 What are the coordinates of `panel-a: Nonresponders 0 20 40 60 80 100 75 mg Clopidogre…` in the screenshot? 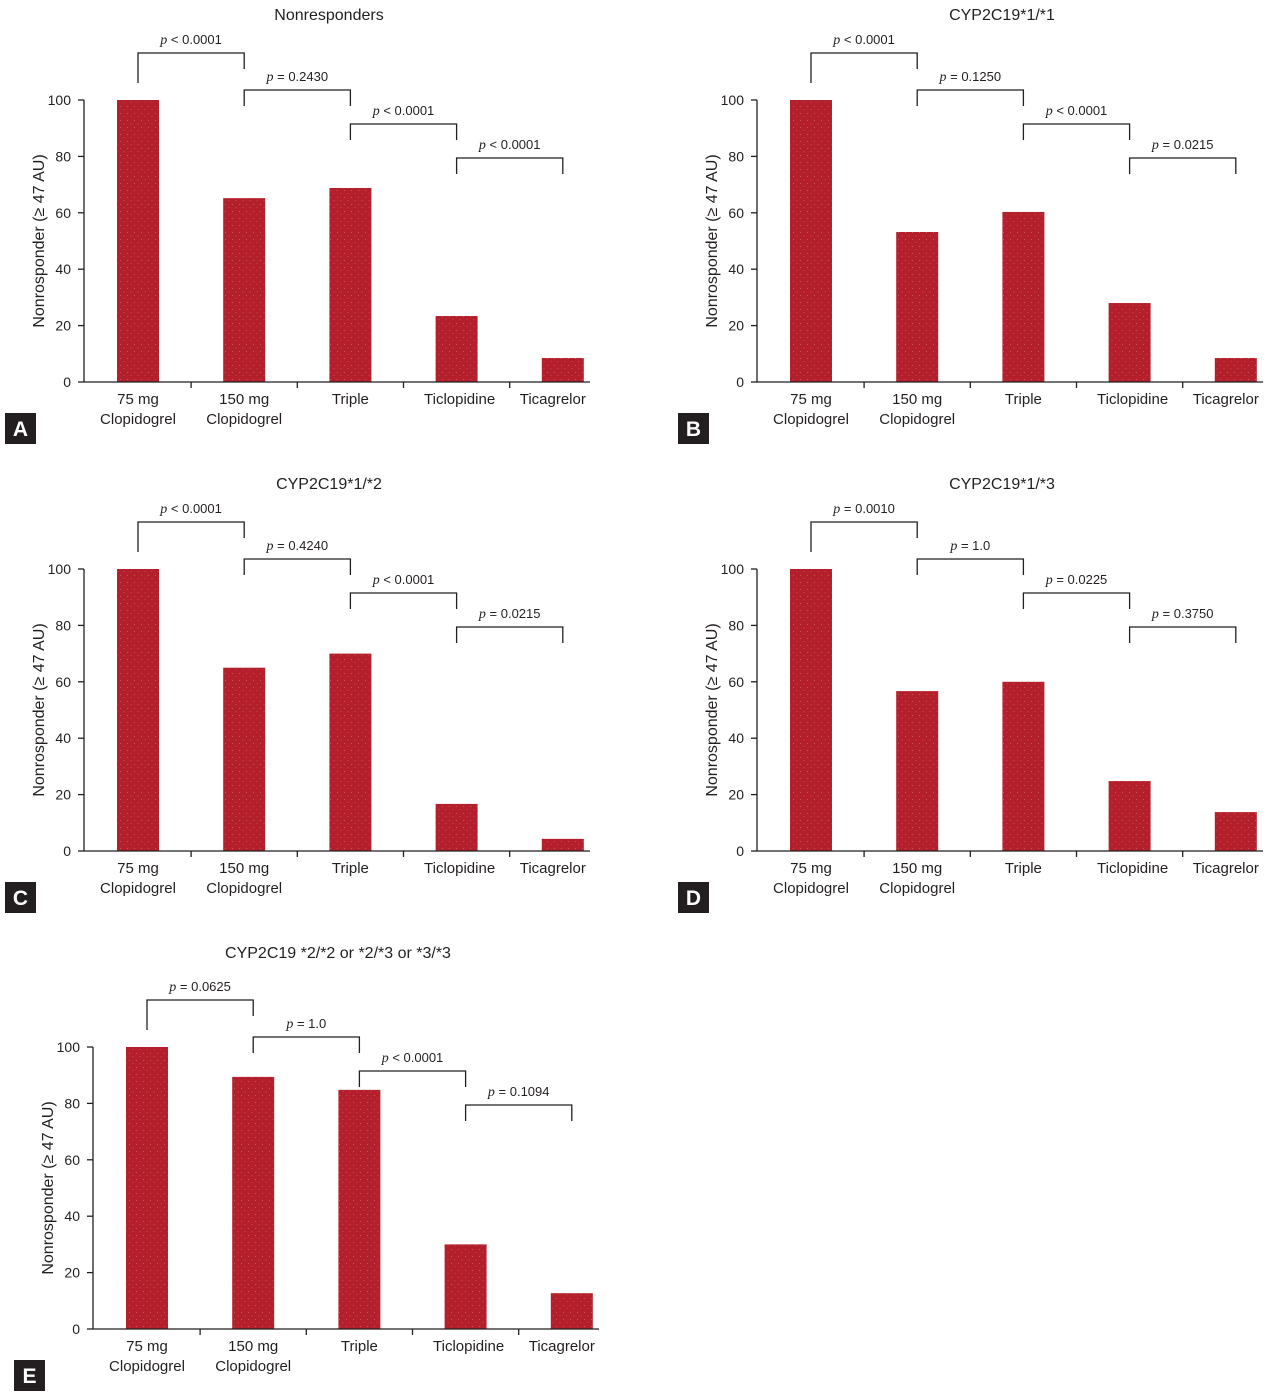 It's located at (297, 225).